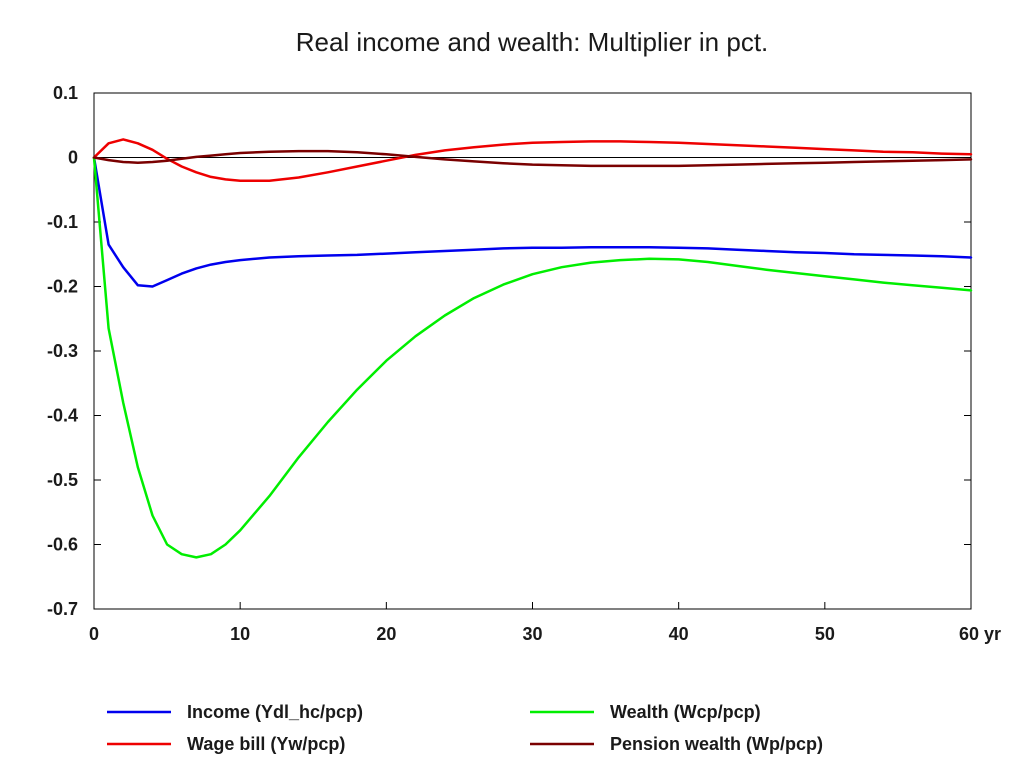  What do you see at coordinates (679, 634) in the screenshot?
I see `x-tick-label: 40` at bounding box center [679, 634].